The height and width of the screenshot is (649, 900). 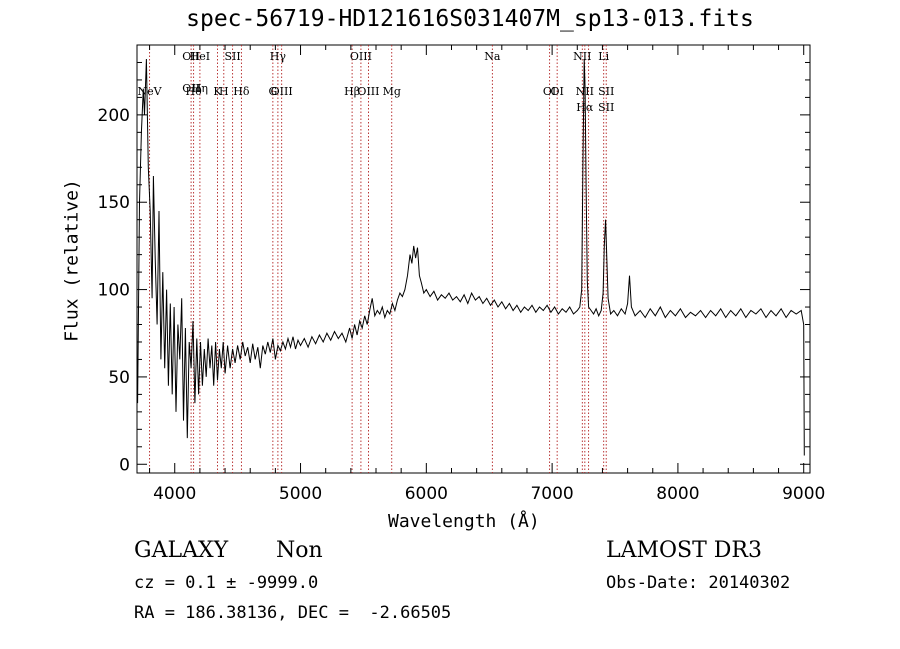 I want to click on x-tick-label: 5000, so click(x=300, y=494).